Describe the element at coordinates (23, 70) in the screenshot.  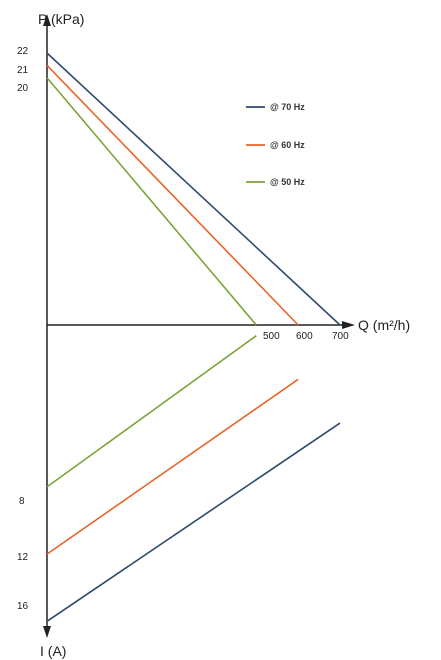
I see `y-tick-21: 21` at that location.